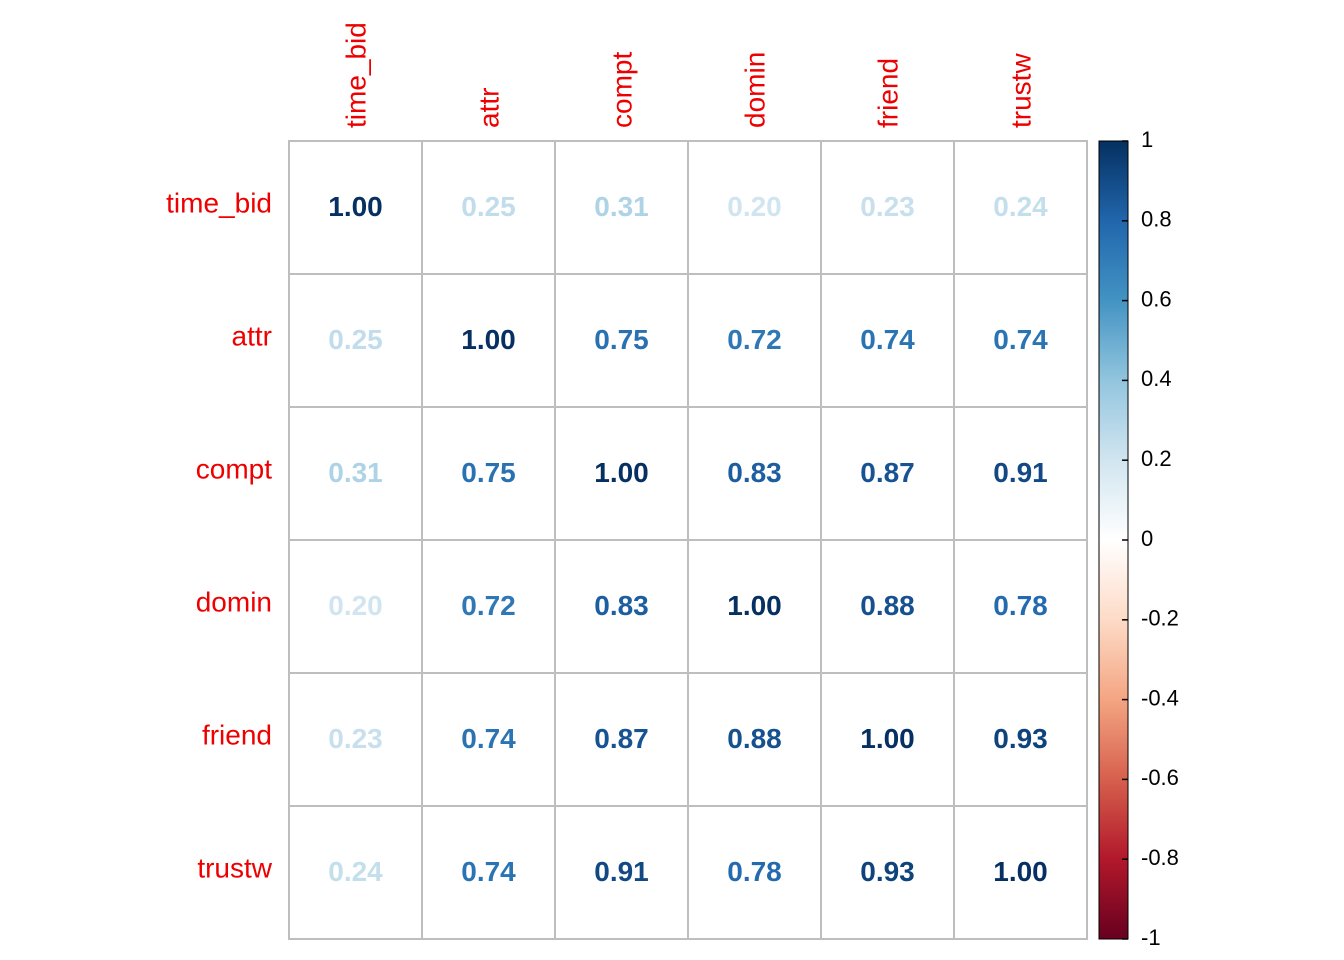 This screenshot has height=960, width=1344. What do you see at coordinates (234, 867) in the screenshot?
I see `row-label-trustw: trustw` at bounding box center [234, 867].